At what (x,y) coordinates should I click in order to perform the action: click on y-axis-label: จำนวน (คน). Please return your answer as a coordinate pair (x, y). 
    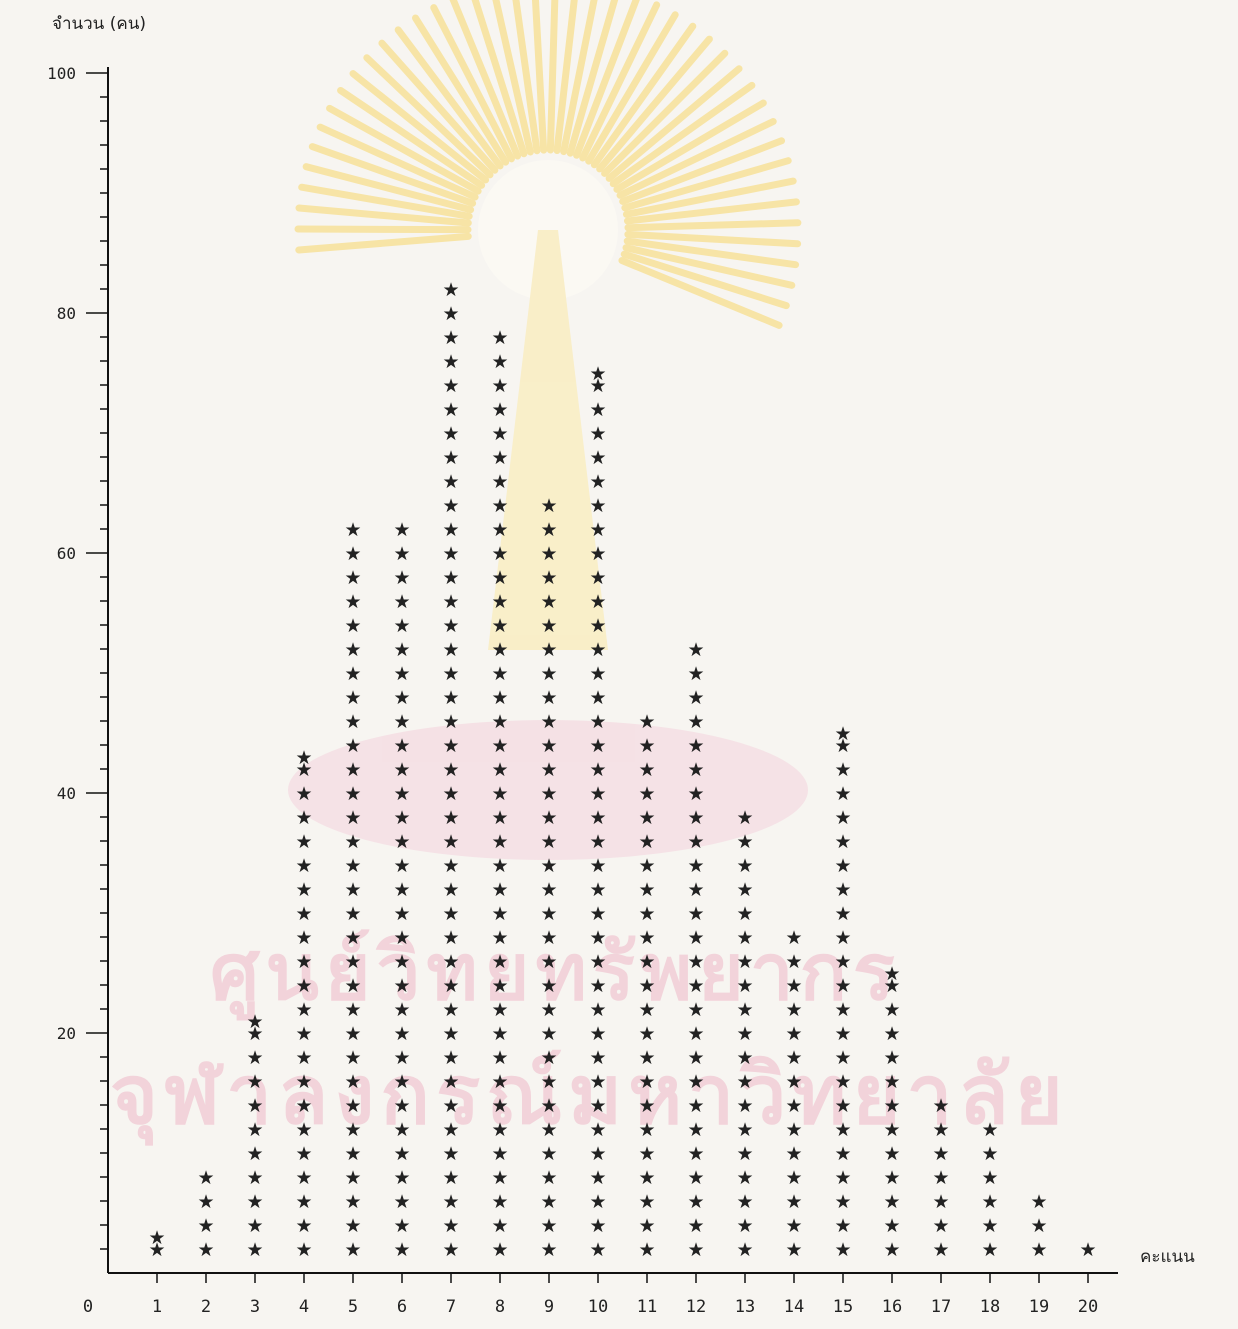
    Looking at the image, I should click on (99, 24).